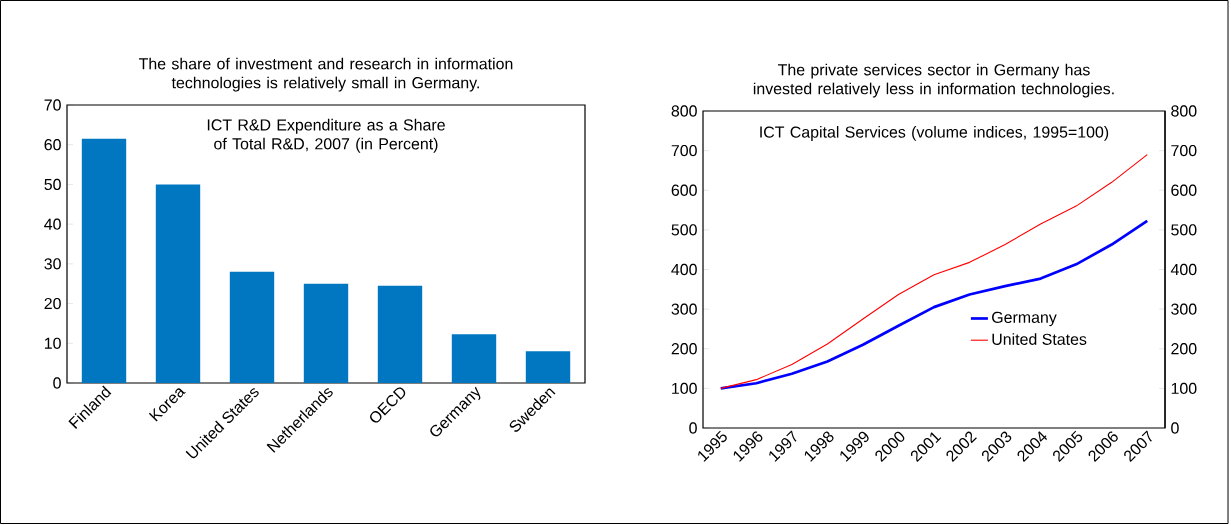  What do you see at coordinates (1184, 150) in the screenshot?
I see `y2-tick-label: 700` at bounding box center [1184, 150].